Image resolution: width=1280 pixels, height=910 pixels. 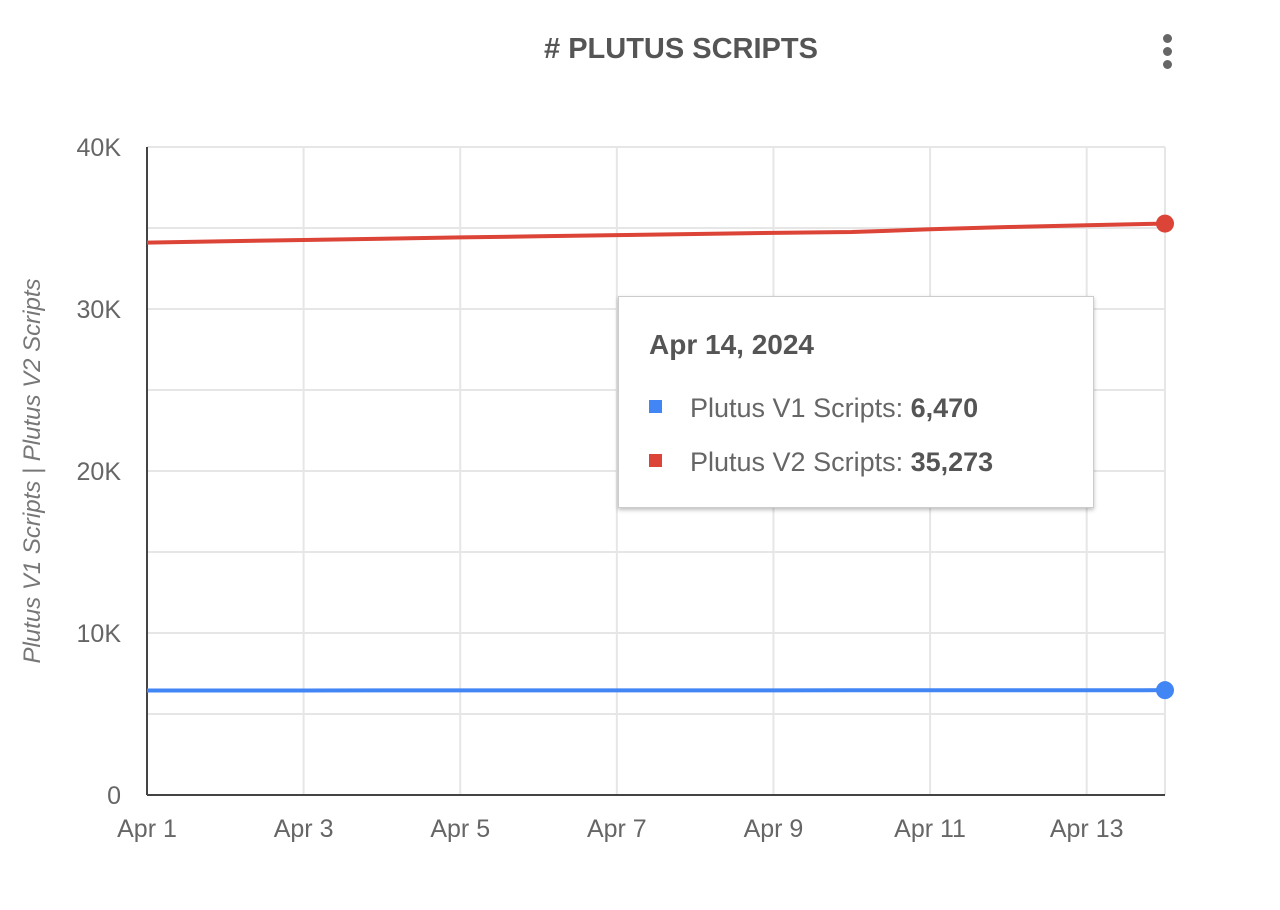 What do you see at coordinates (1165, 690) in the screenshot?
I see `data-point-v1` at bounding box center [1165, 690].